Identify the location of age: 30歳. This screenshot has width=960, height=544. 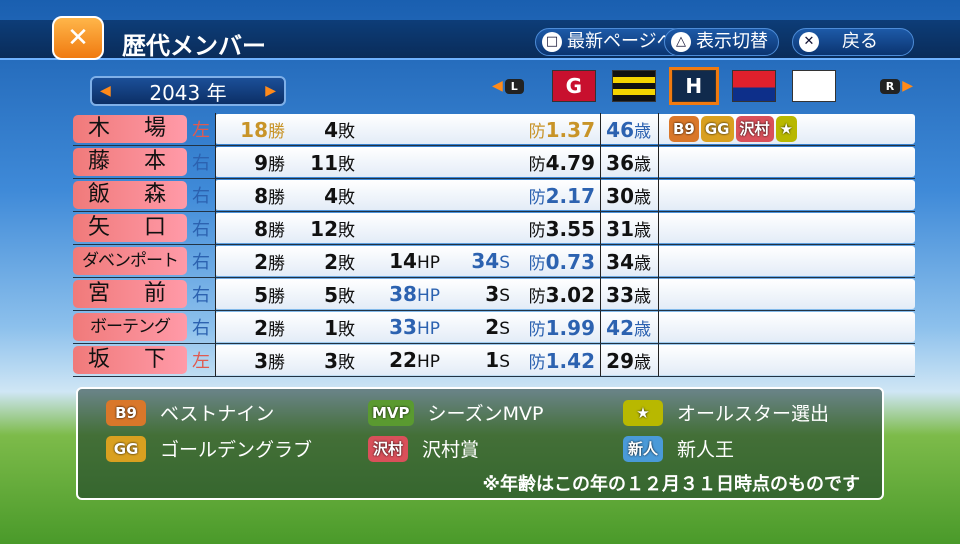
(623, 195).